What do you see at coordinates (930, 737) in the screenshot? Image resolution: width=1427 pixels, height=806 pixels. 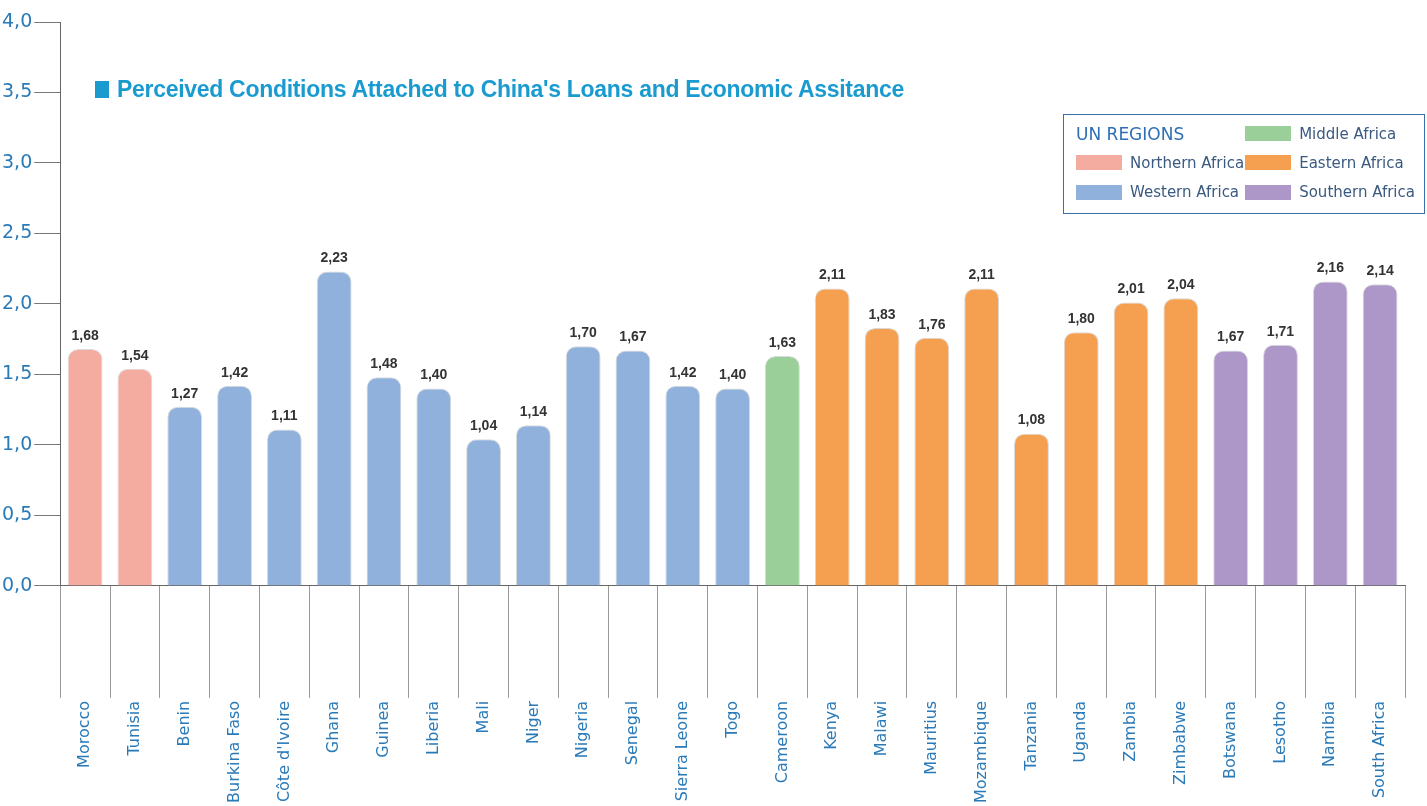 I see `x-tick-label: Mauritius` at bounding box center [930, 737].